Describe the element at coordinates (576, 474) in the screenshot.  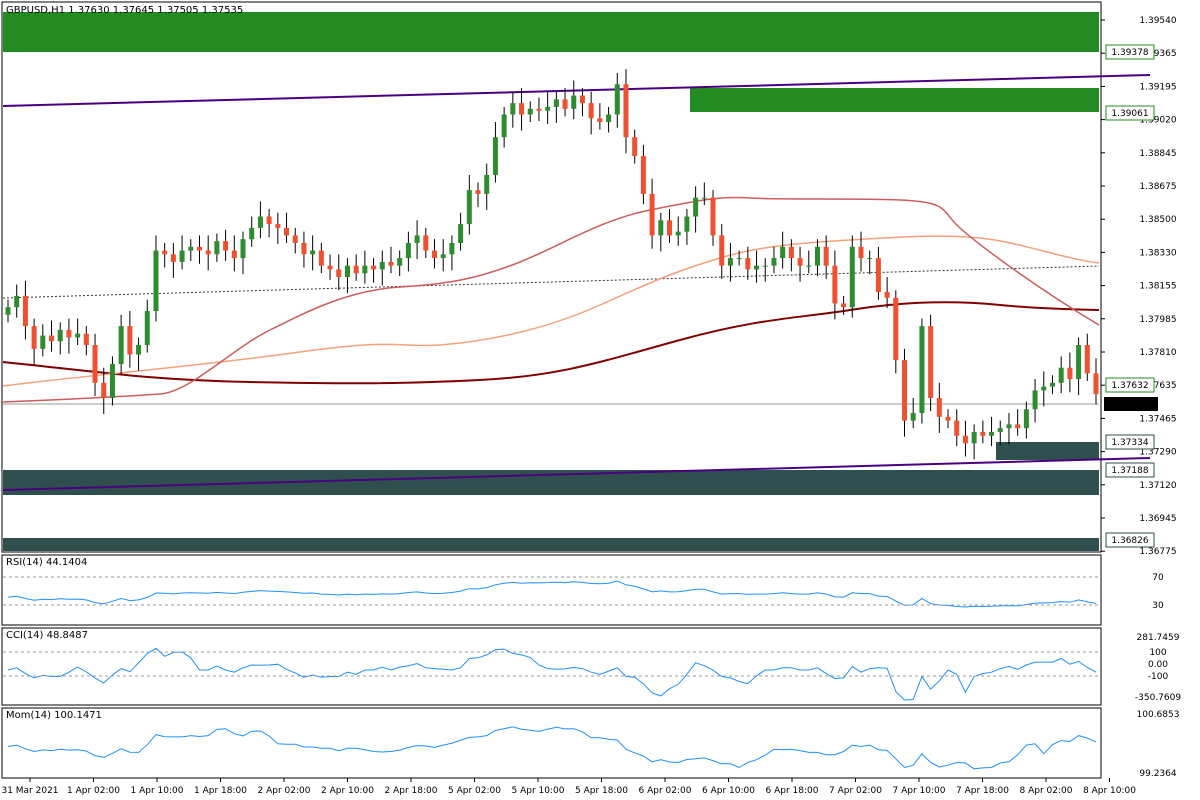
I see `channel-lower-line` at that location.